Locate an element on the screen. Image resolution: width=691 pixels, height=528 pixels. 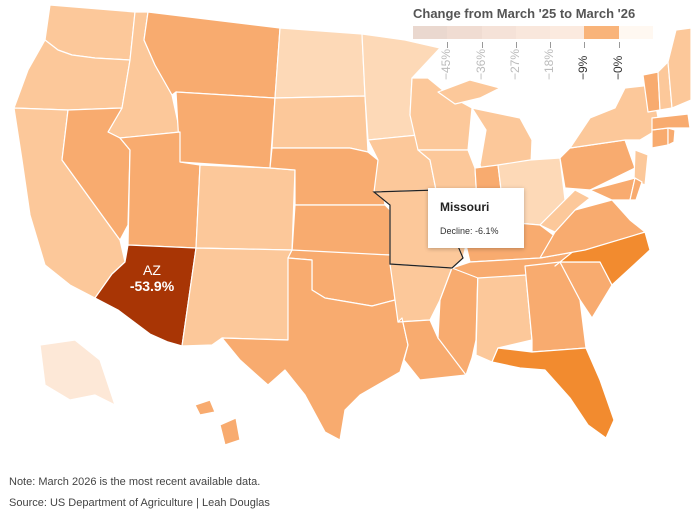
state-de is located at coordinates (636, 189).